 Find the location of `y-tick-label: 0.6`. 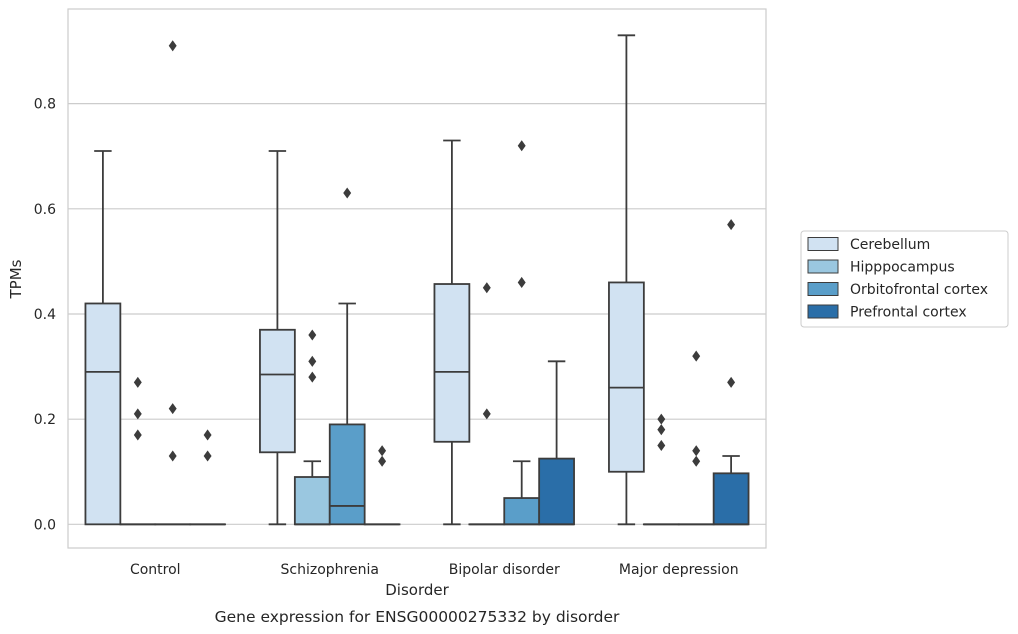

y-tick-label: 0.6 is located at coordinates (45, 210).